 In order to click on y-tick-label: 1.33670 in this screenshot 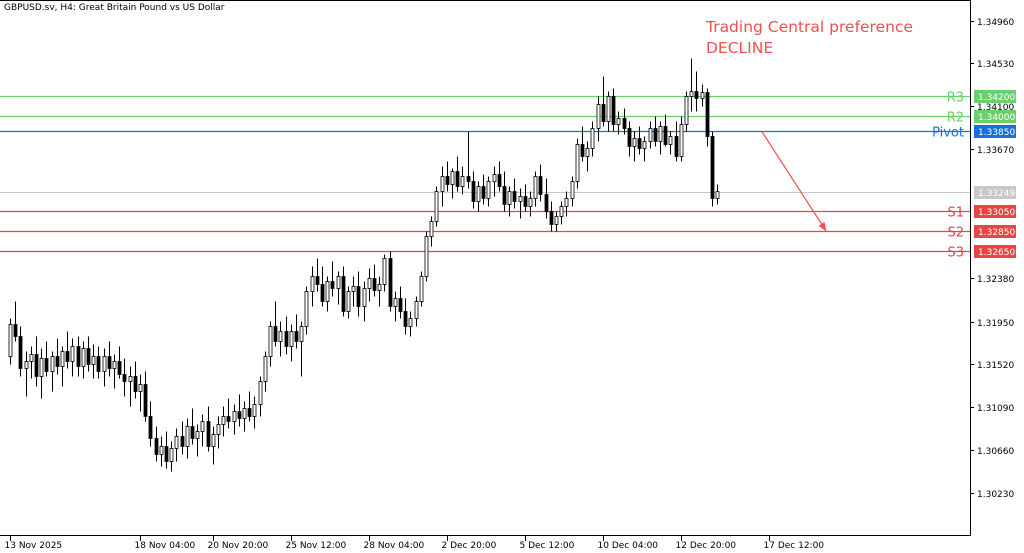, I will do `click(995, 151)`.